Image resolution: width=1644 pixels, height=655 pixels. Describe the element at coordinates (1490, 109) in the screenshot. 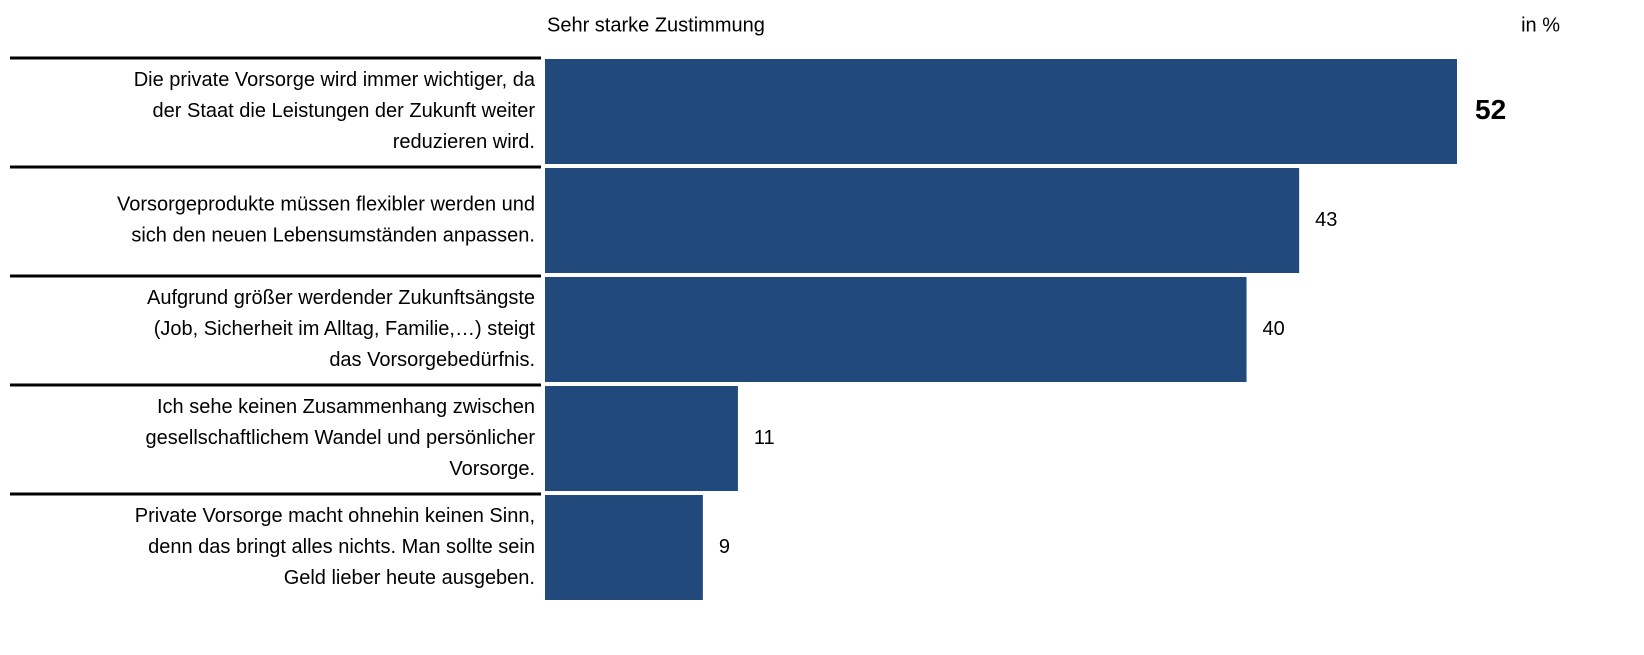

I see `value-label: 52` at that location.